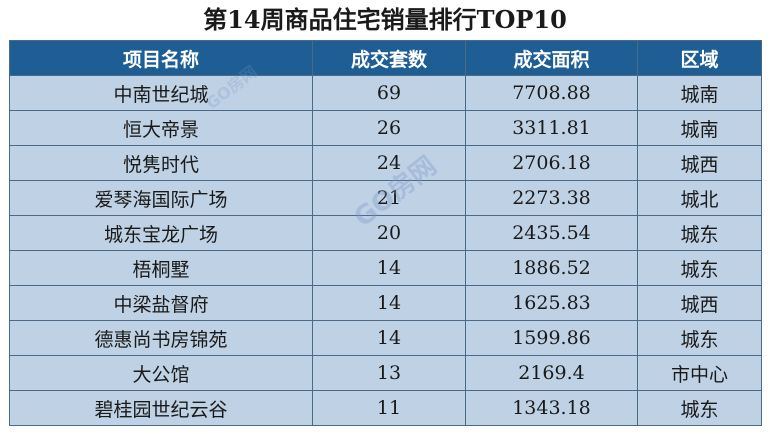 This screenshot has width=770, height=434. What do you see at coordinates (389, 373) in the screenshot?
I see `cell-units-sold: 13` at bounding box center [389, 373].